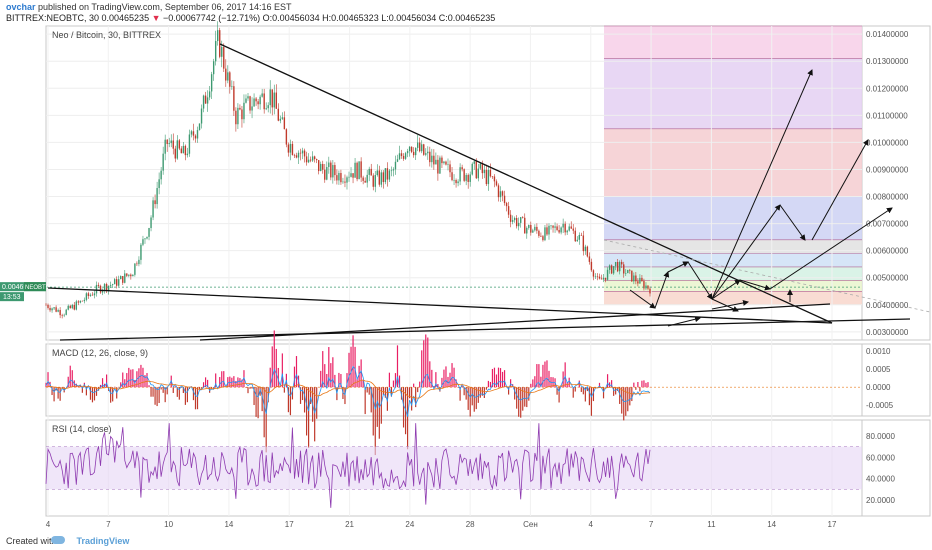 Image resolution: width=932 pixels, height=550 pixels. I want to click on tradingview-brand: TradingView, so click(103, 541).